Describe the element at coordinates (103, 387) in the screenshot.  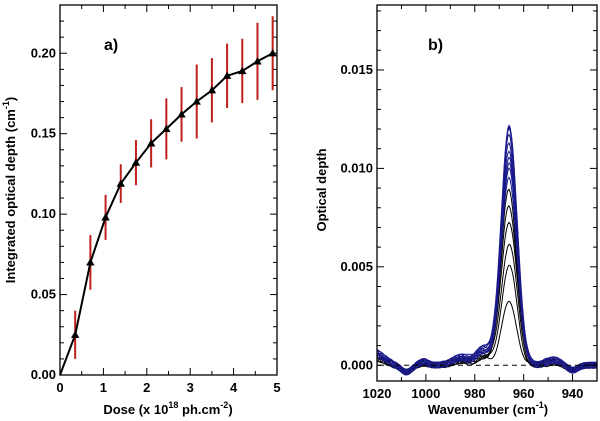
I see `x-tick-label: 1` at that location.